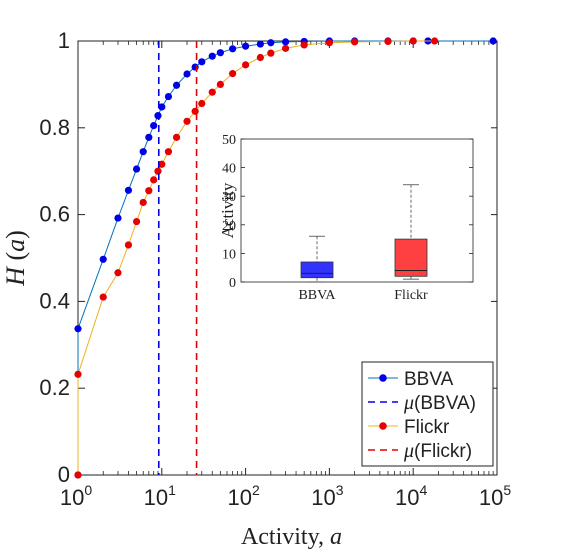 The image size is (562, 551). I want to click on box-flickr: Flickr, so click(411, 243).